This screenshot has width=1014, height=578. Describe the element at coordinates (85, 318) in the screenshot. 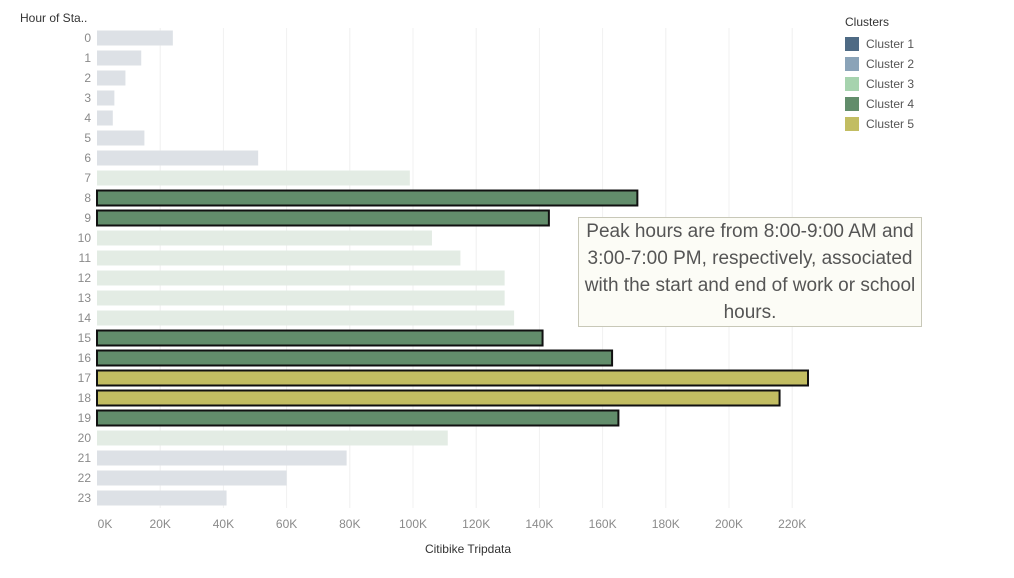

I see `y-tick-label: 14` at that location.